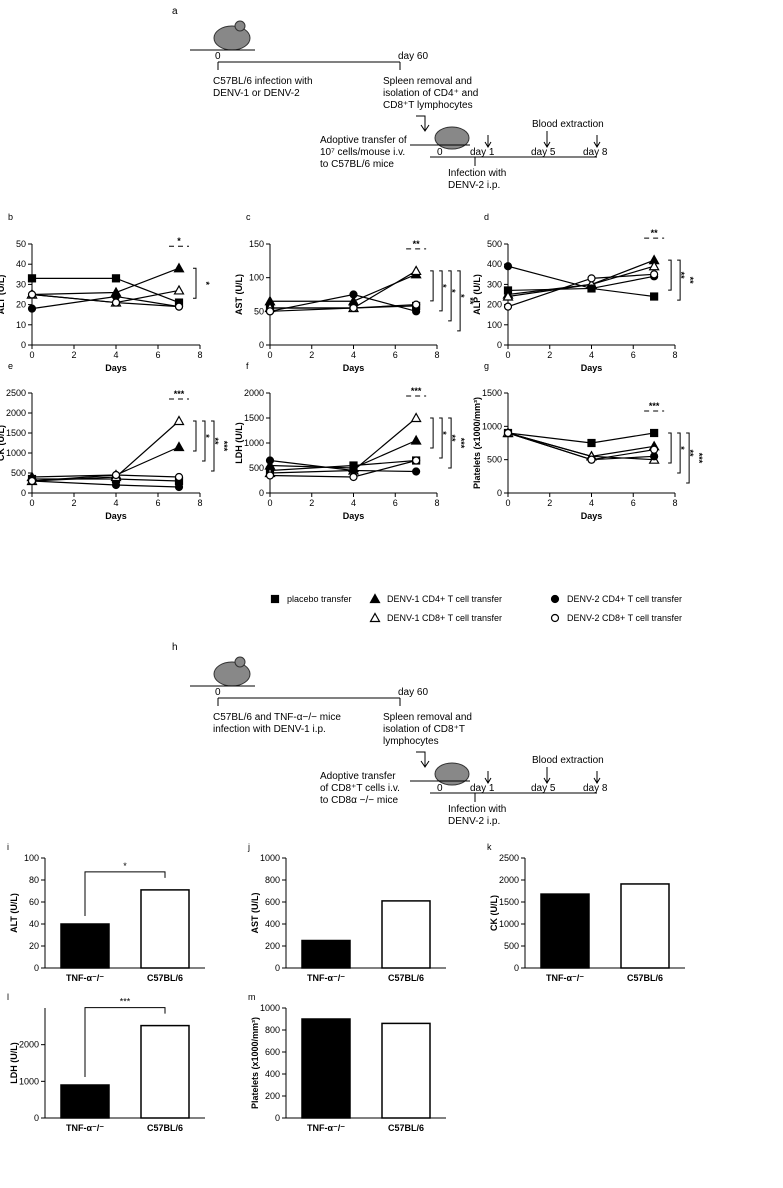 The image size is (783, 1188). Describe the element at coordinates (247, 366) in the screenshot. I see `panel-label: f` at that location.